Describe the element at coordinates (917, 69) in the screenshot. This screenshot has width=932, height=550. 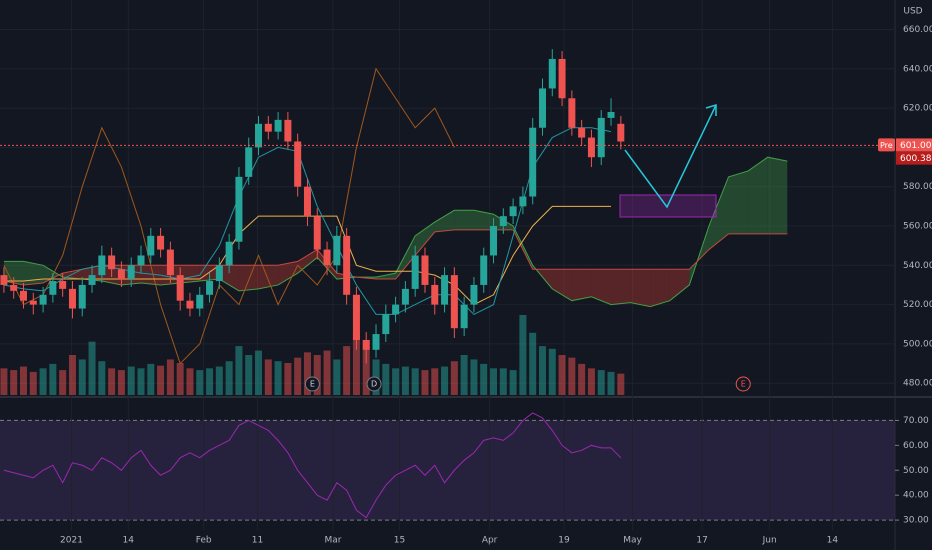
I see `y-tick-label: 640.00` at that location.